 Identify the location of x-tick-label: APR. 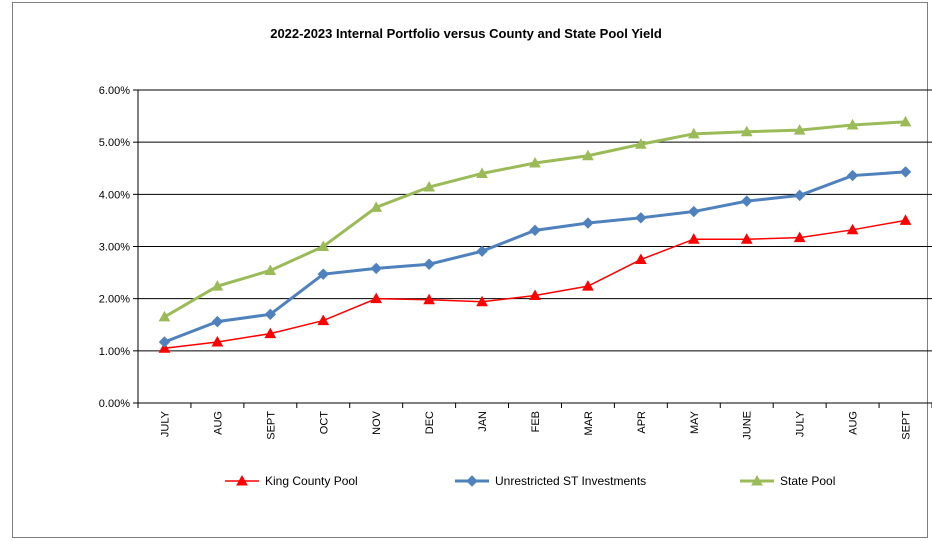
(642, 422).